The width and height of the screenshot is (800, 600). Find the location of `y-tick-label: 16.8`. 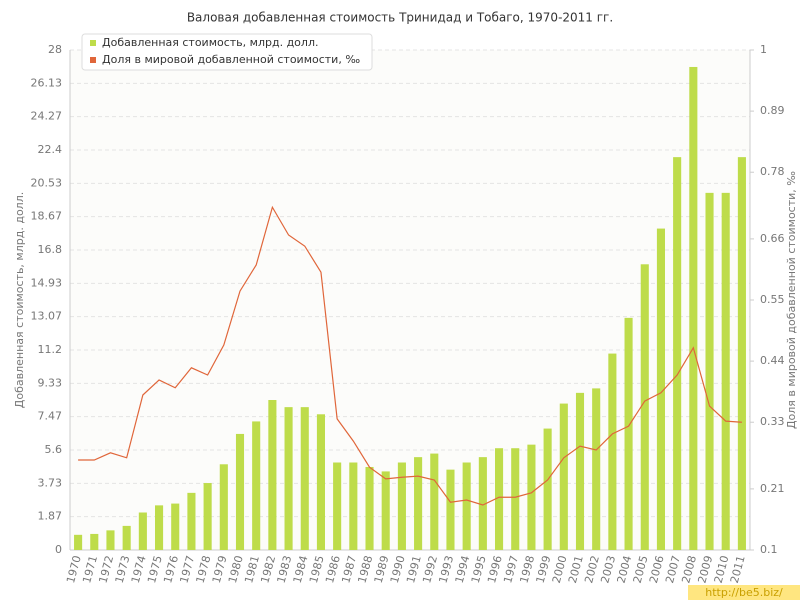

y-tick-label: 16.8 is located at coordinates (50, 249).